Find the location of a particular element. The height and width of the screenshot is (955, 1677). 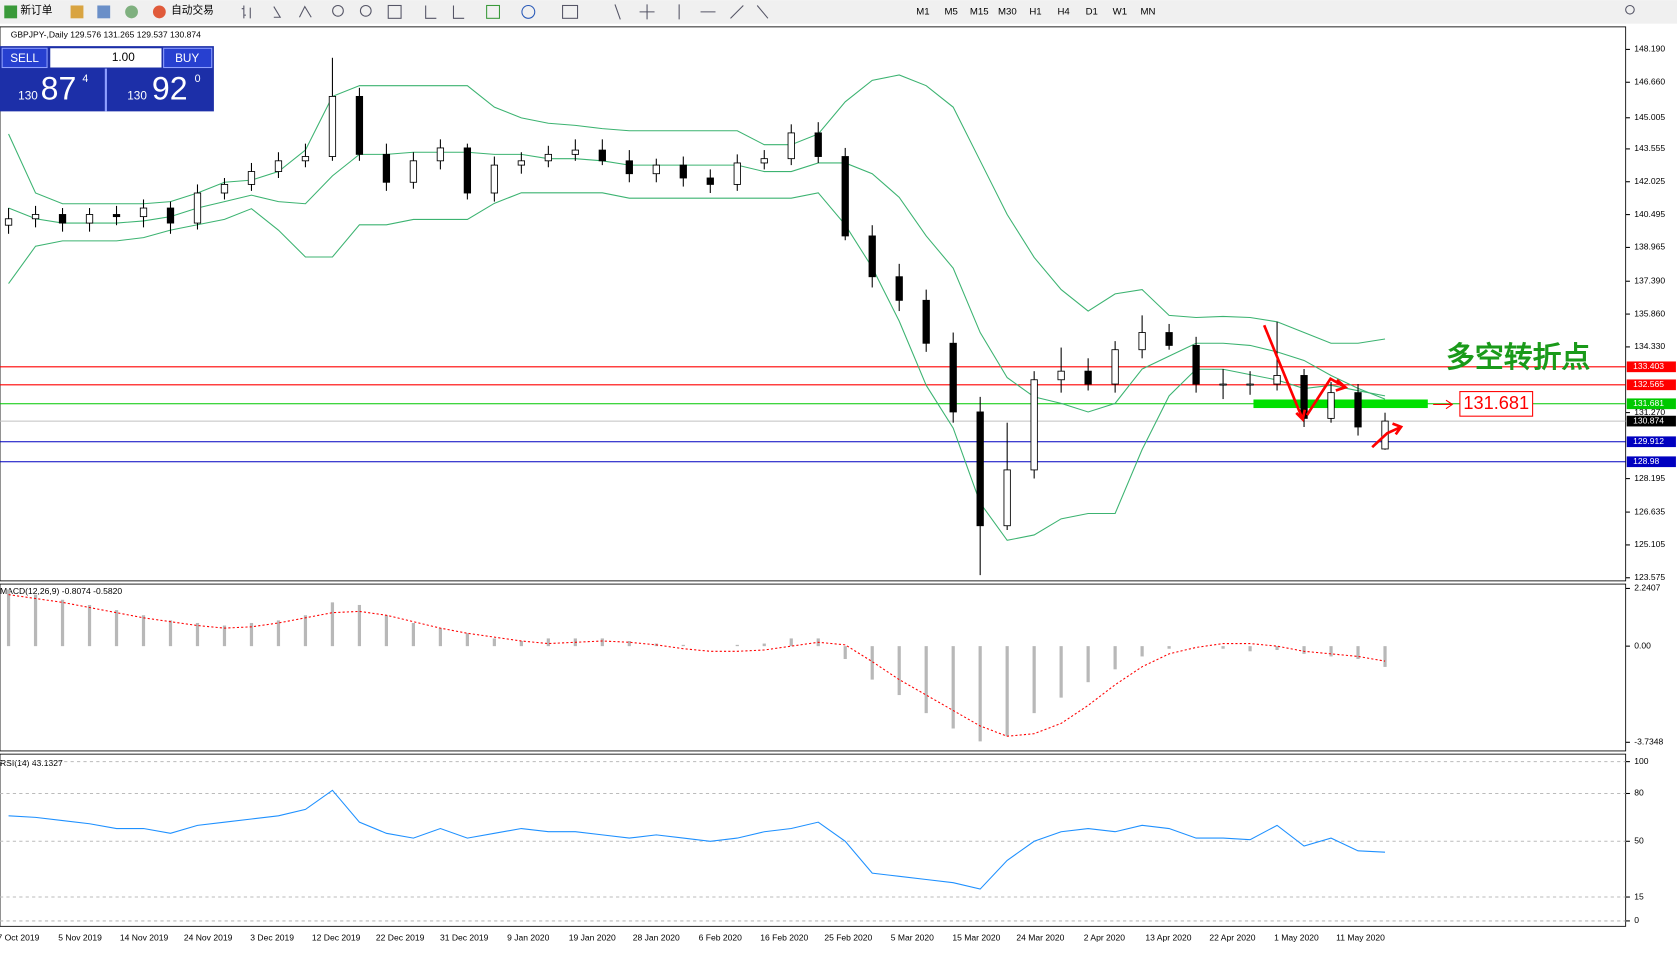

buy-price-main: 92 is located at coordinates (170, 89).